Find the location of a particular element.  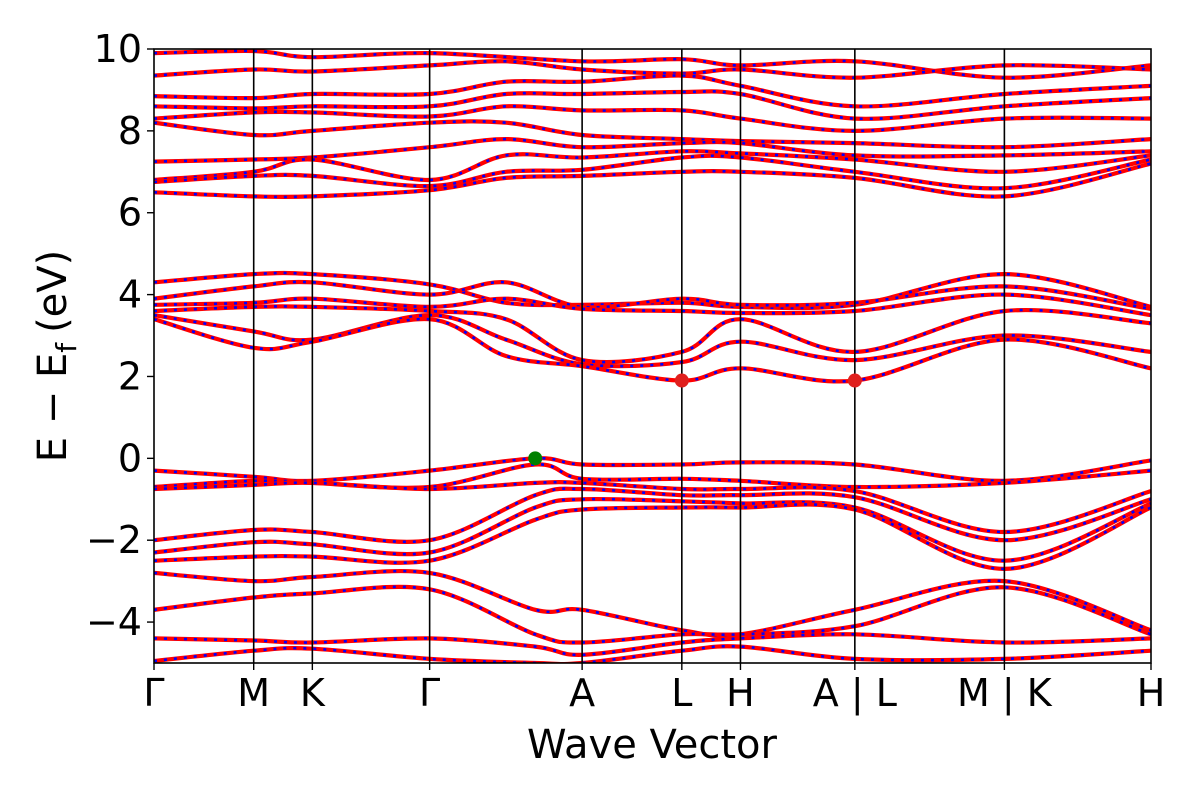

x-tick-label-7: A | L is located at coordinates (855, 693).